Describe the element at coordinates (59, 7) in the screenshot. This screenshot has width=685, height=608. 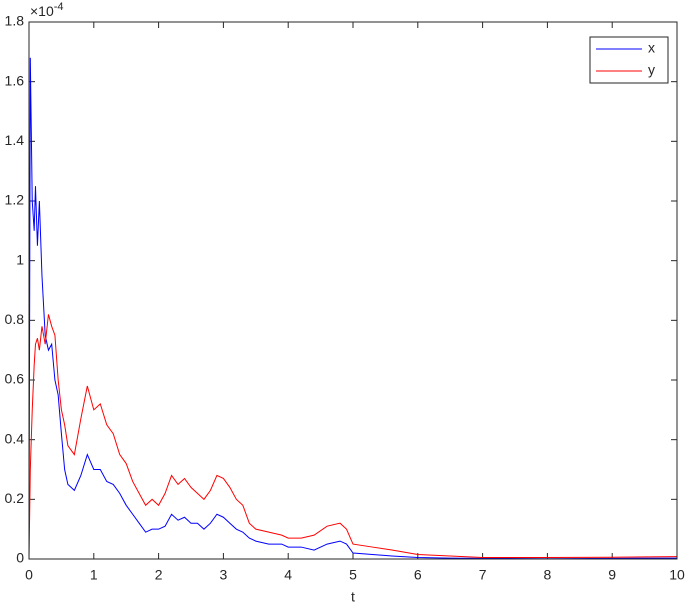
I see `multiplier-exponent: -4` at that location.